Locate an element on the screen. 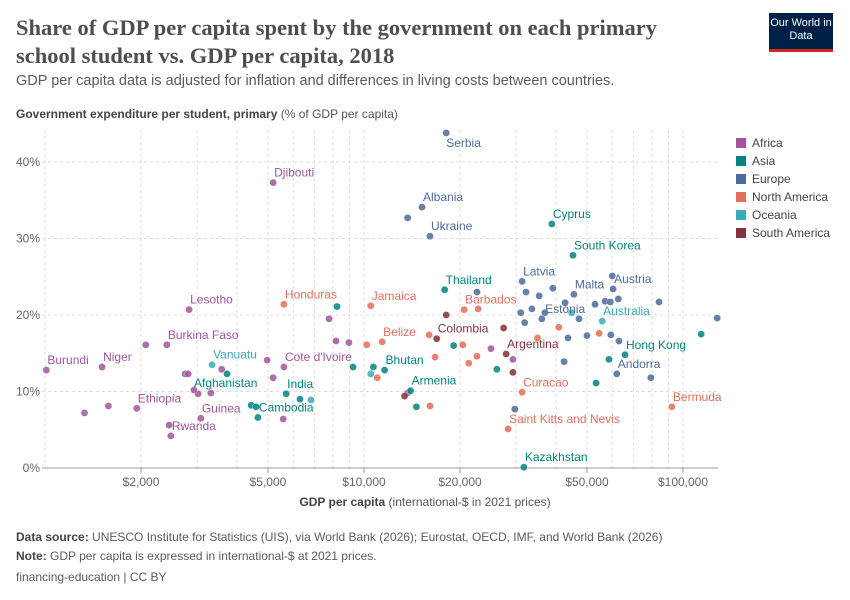 This screenshot has width=850, height=600. legend-item-oceania: Oceania is located at coordinates (783, 215).